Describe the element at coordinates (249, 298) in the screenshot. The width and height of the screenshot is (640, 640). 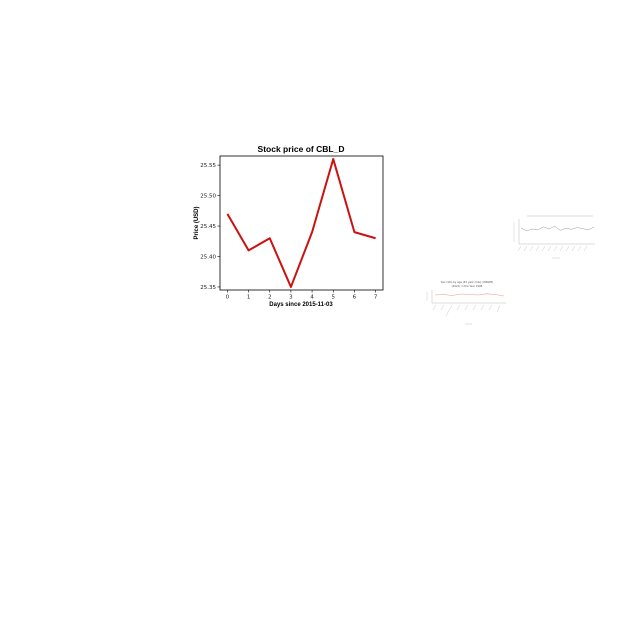
I see `x-tick-label: 1` at that location.